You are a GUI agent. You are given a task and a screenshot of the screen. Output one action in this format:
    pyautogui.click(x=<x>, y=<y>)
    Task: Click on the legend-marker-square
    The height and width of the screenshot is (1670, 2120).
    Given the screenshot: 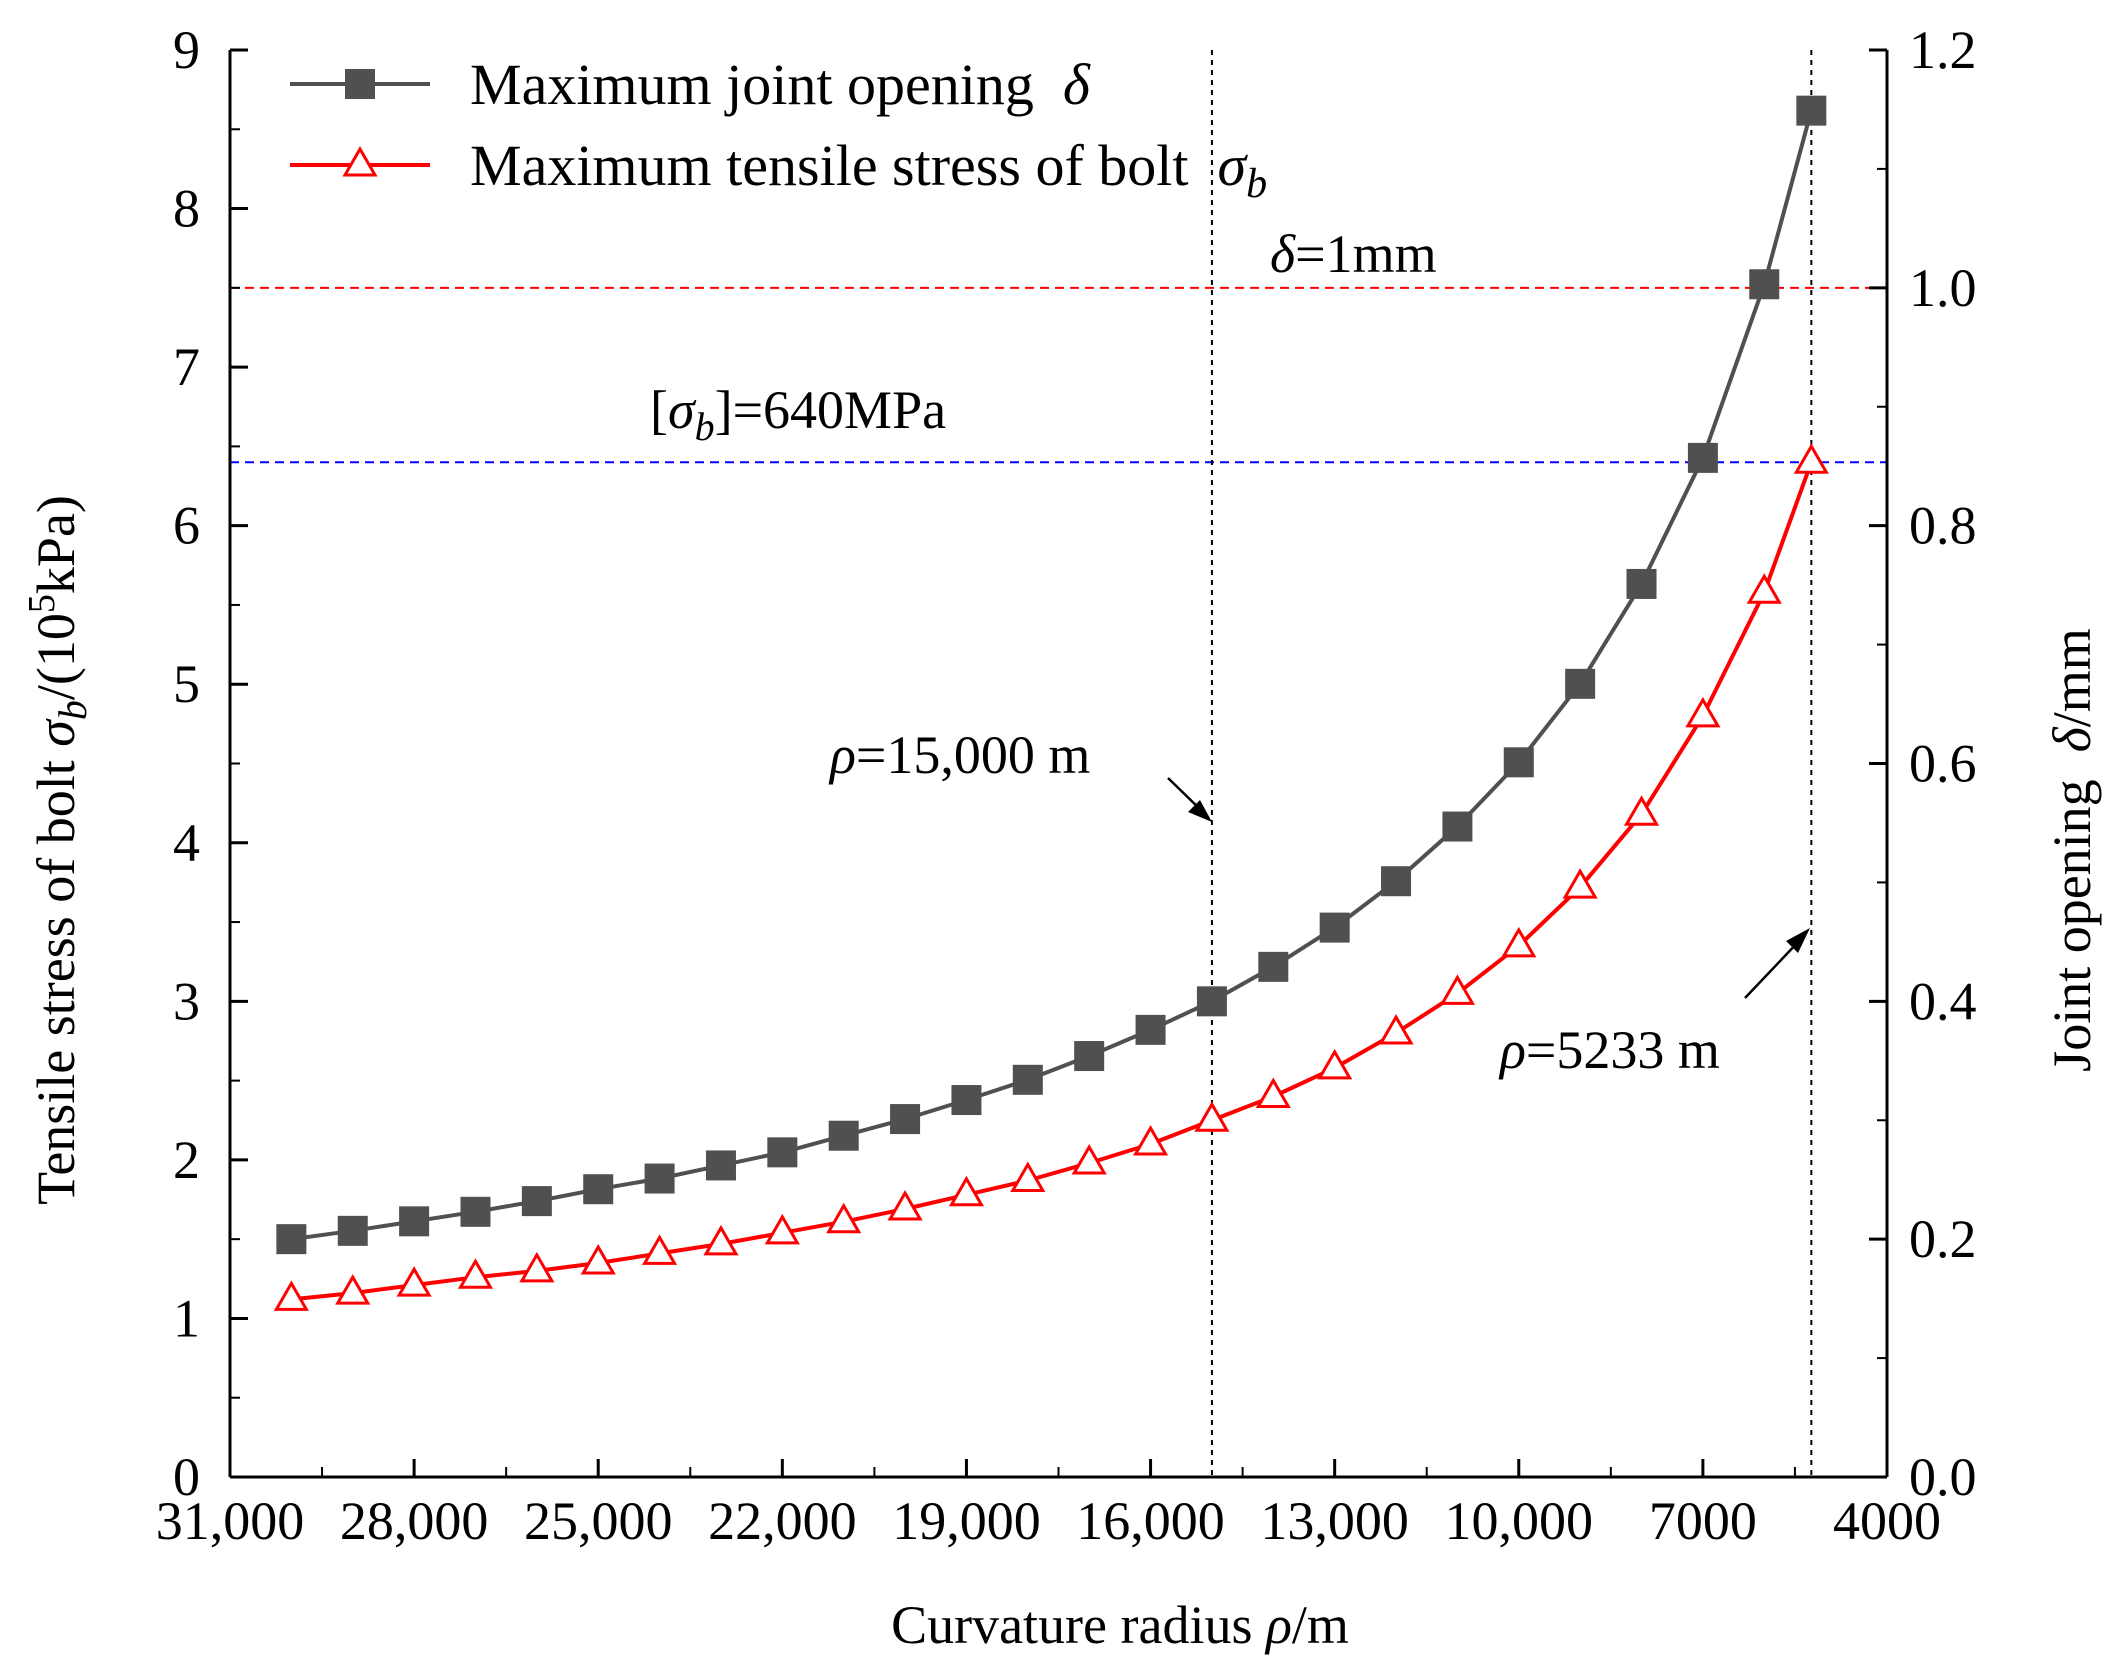 What is the action you would take?
    pyautogui.click(x=360, y=84)
    